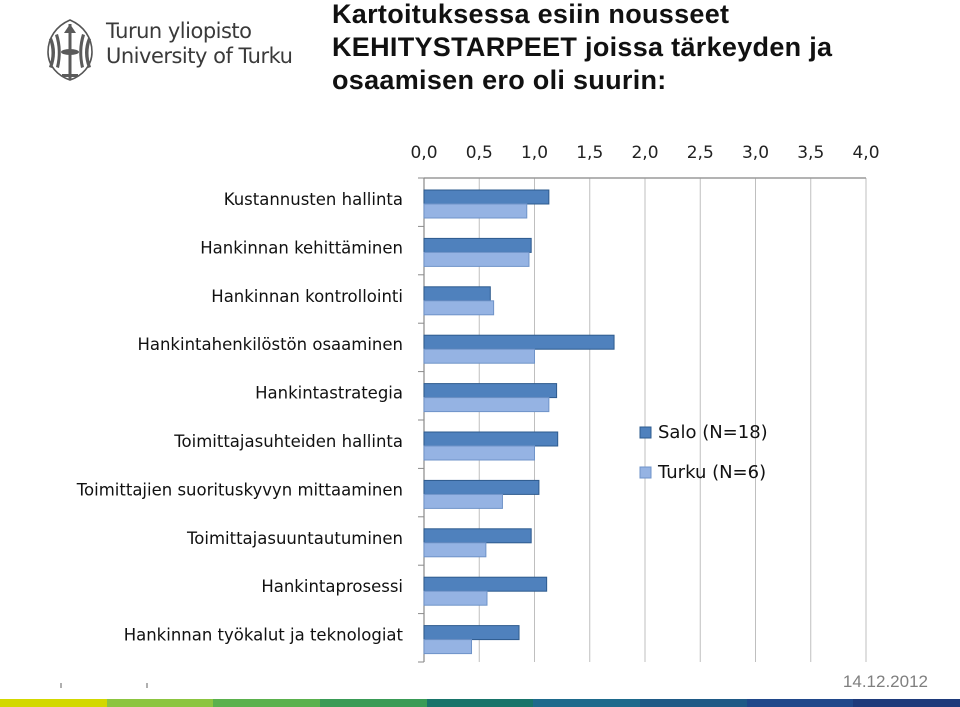 This screenshot has height=707, width=960. I want to click on category-label: Kustannusten hallinta, so click(313, 199).